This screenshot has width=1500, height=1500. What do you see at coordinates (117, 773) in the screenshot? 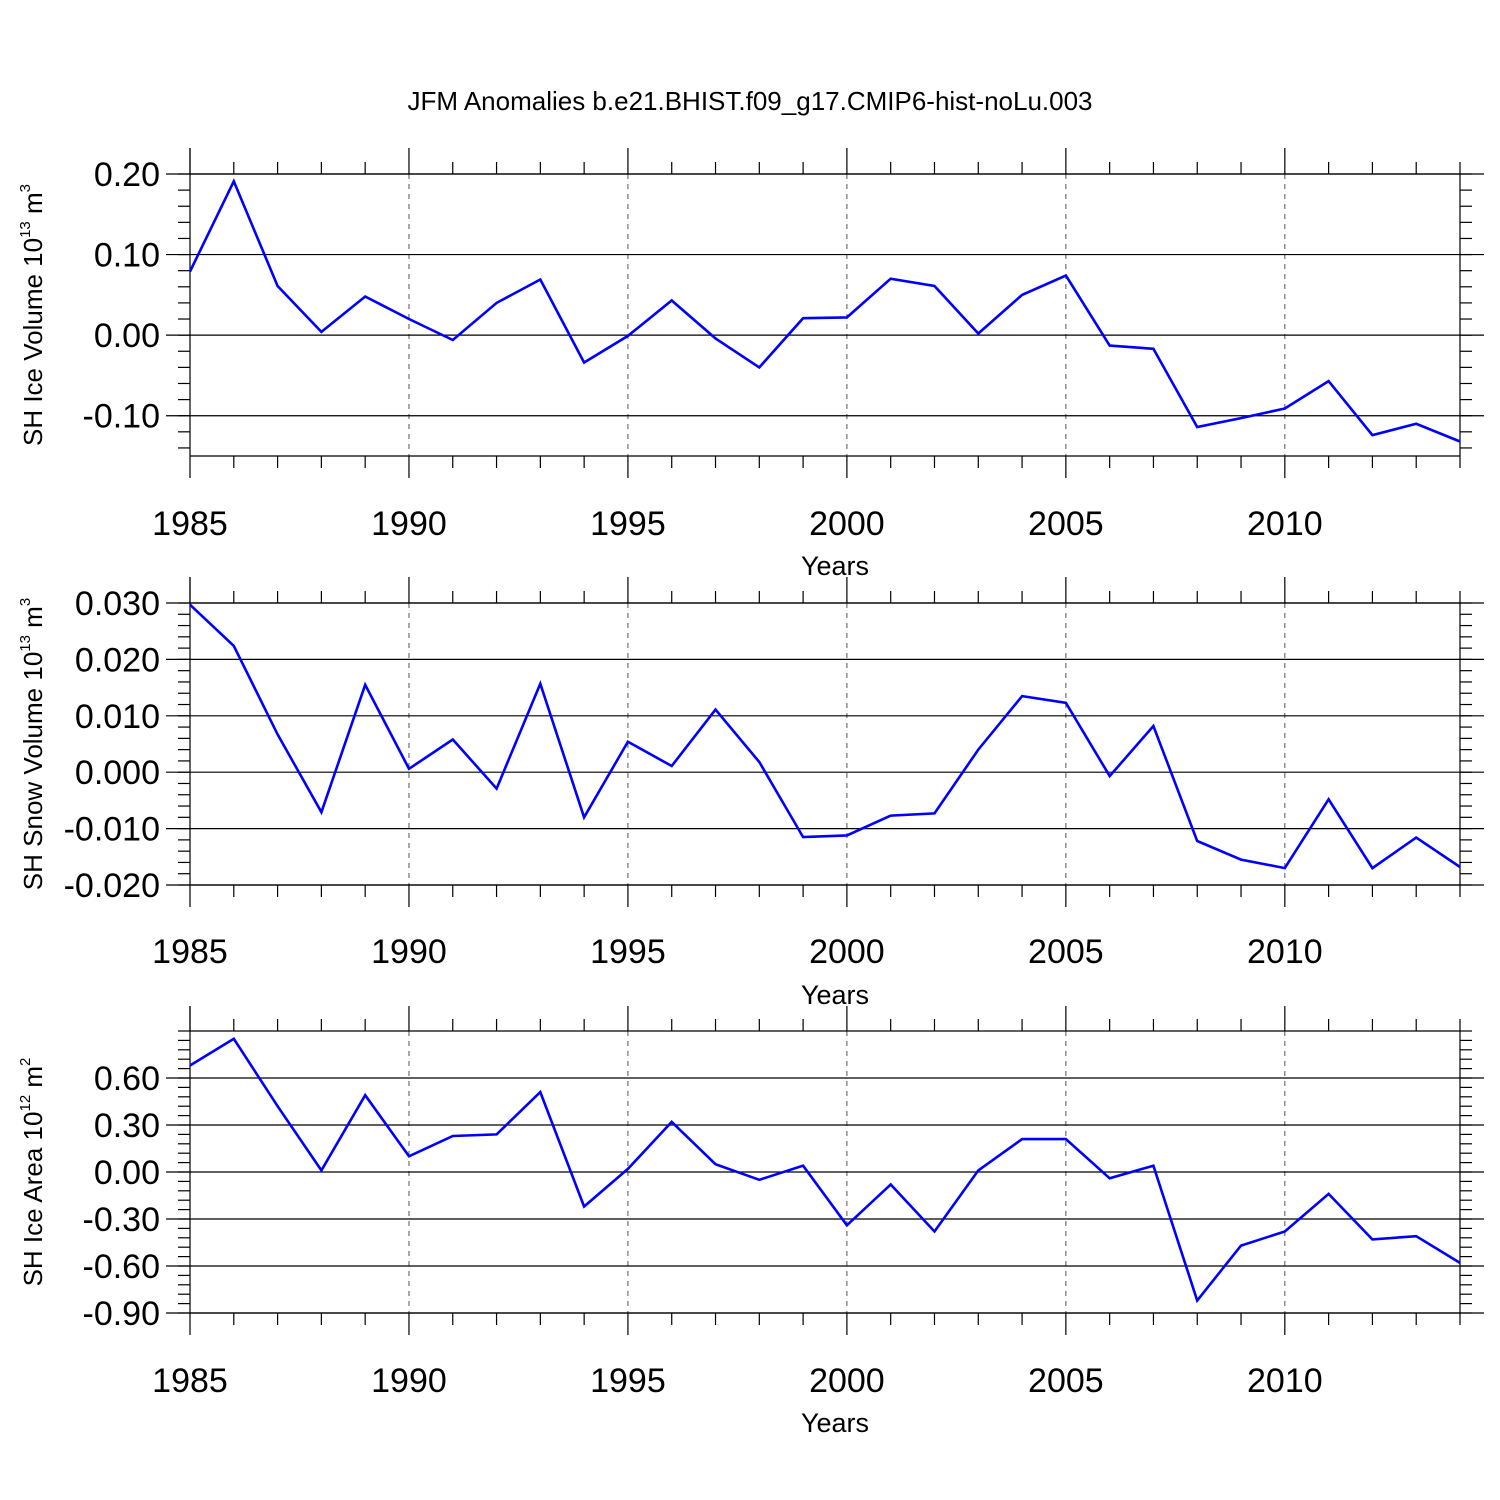
I see `y-tick-label: 0.000` at bounding box center [117, 773].